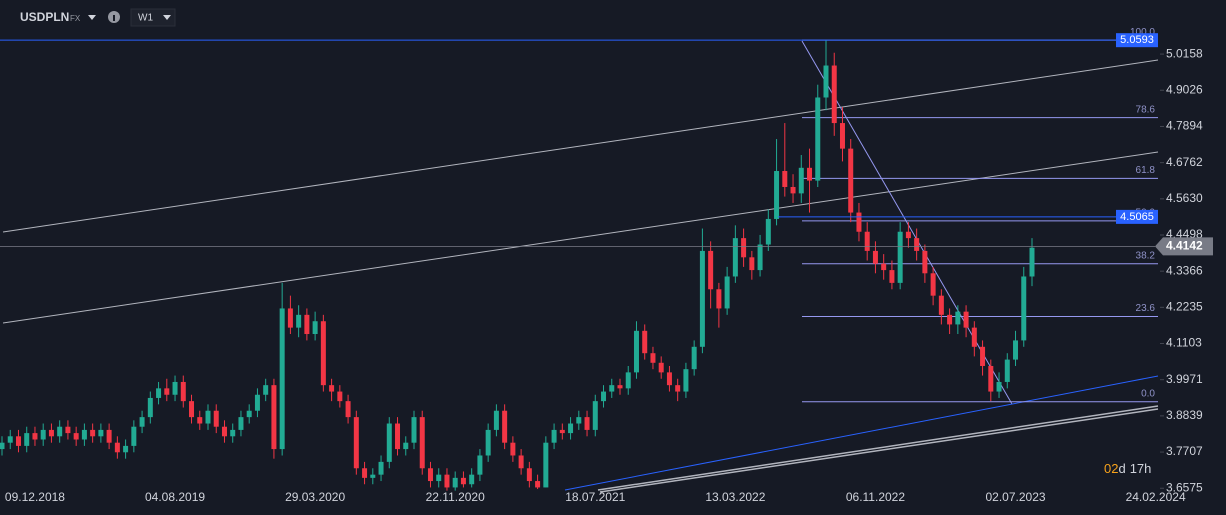 The width and height of the screenshot is (1226, 515). I want to click on y-tick-label: 3.8839, so click(1184, 415).